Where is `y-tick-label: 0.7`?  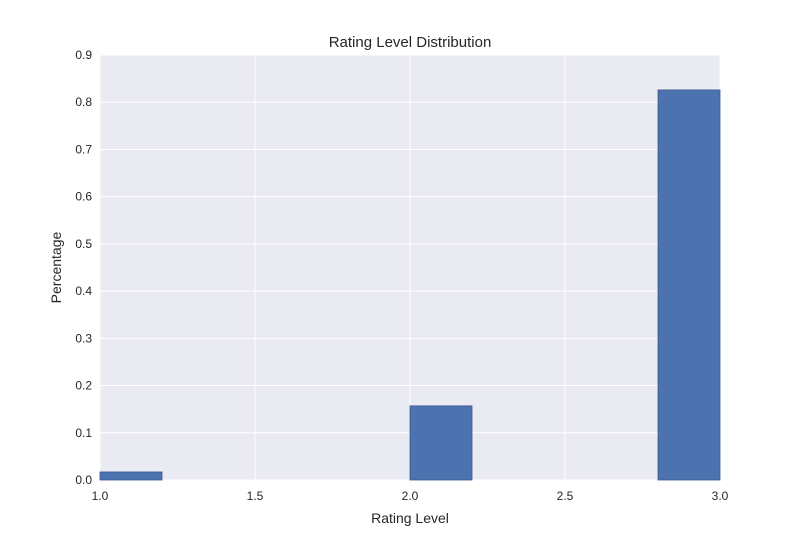 y-tick-label: 0.7 is located at coordinates (83, 149).